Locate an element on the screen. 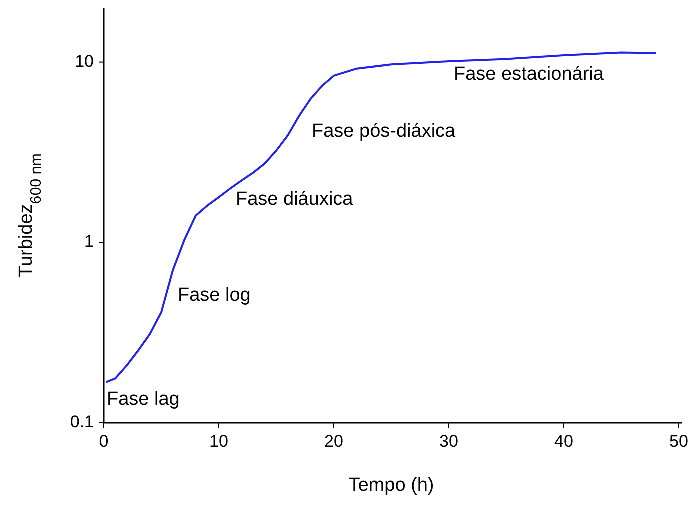  annotation: Fase pós-diáxica is located at coordinates (384, 131).